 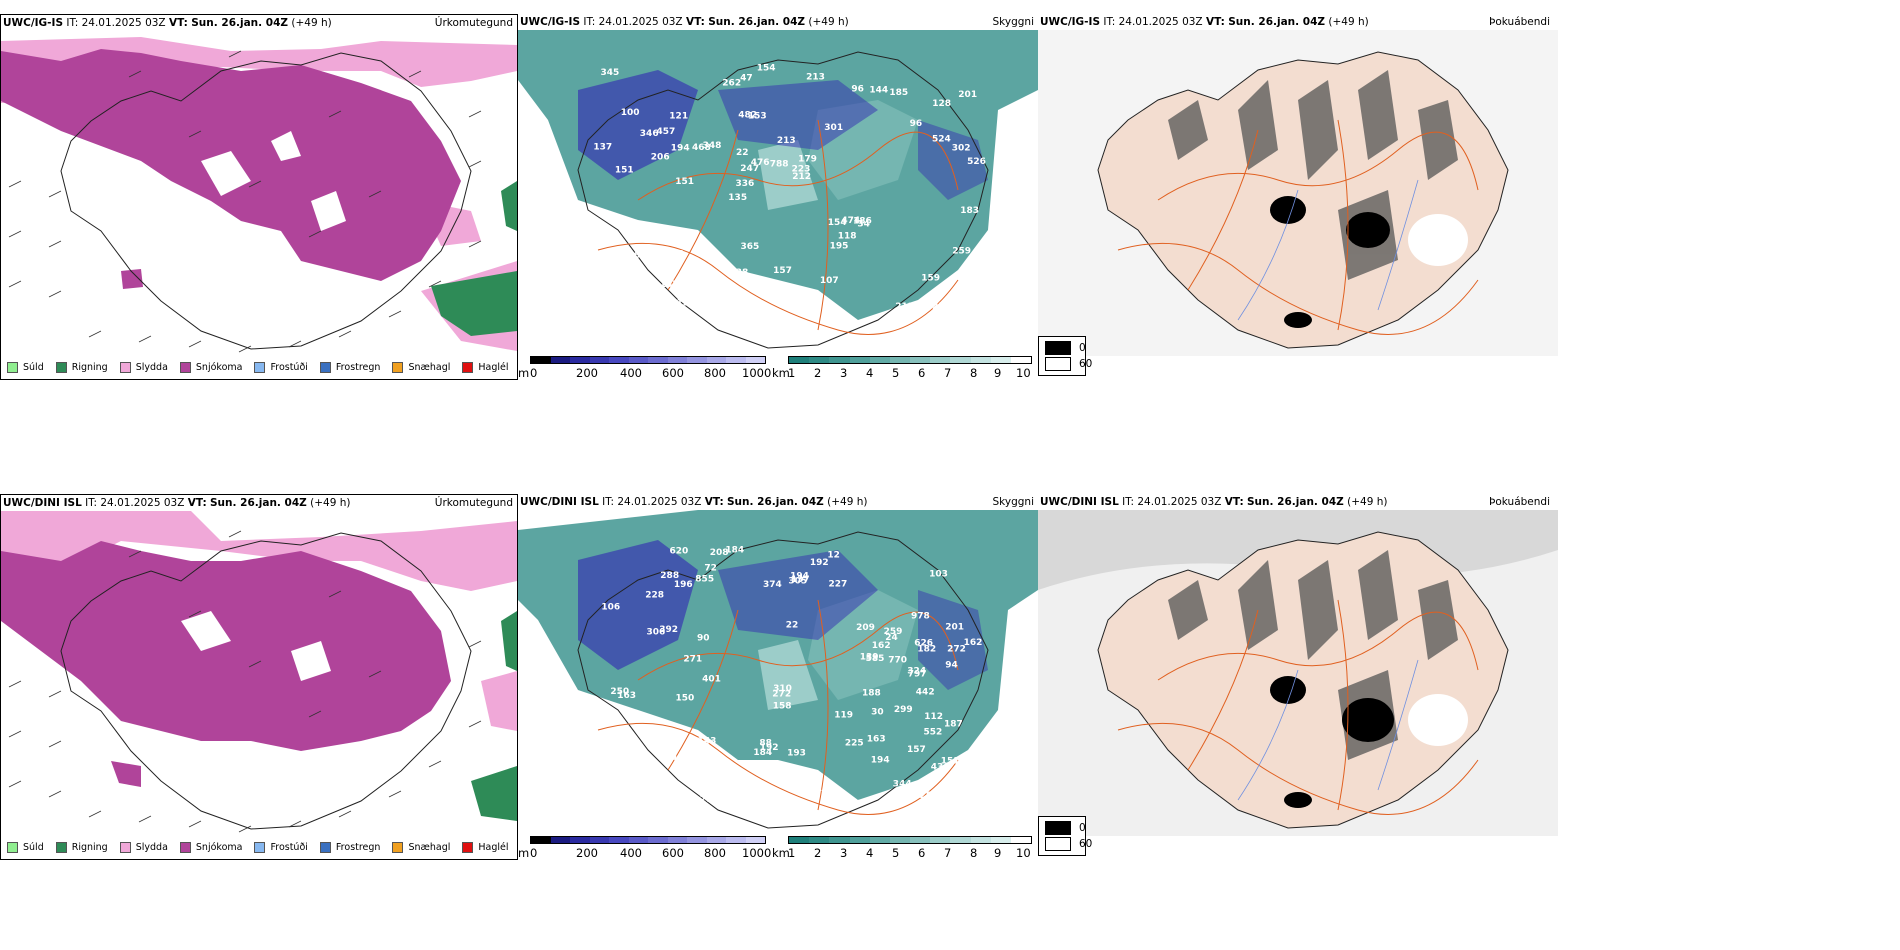 What do you see at coordinates (1298, 673) in the screenshot?
I see `fog-map-bottom` at bounding box center [1298, 673].